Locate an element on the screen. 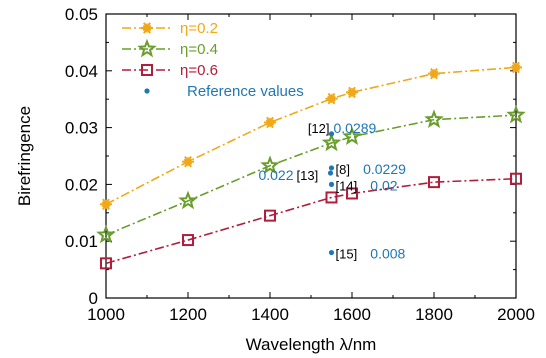 The height and width of the screenshot is (358, 546). annotation: 0.022 [13] is located at coordinates (288, 175).